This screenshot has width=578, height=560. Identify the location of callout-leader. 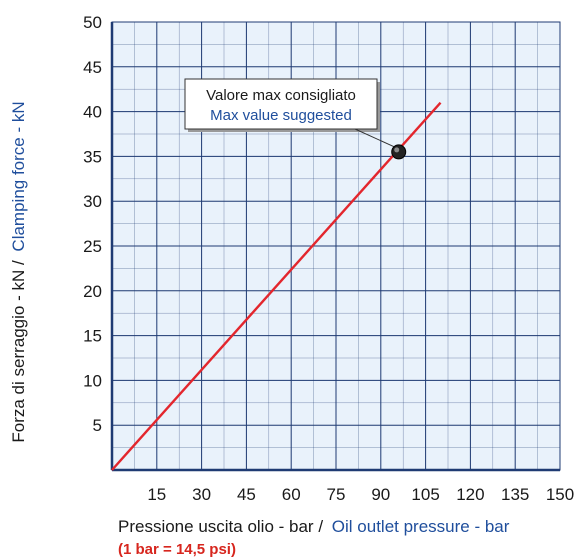
(375, 138).